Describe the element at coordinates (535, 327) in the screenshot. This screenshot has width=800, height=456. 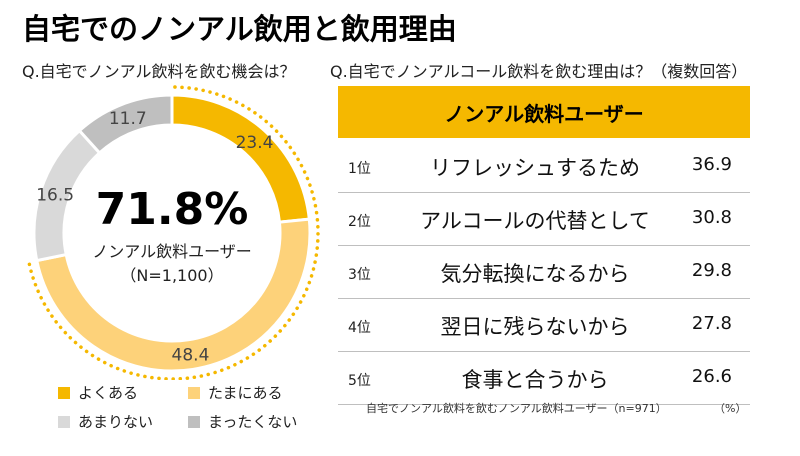
I see `reason-label: 翌日に残らないから` at that location.